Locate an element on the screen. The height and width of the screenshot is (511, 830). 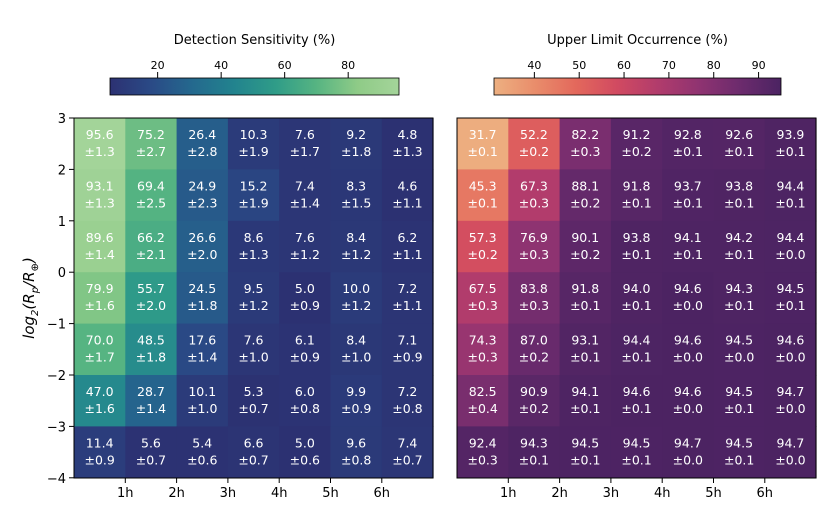
cell-value-label: 8.4 is located at coordinates (356, 340).